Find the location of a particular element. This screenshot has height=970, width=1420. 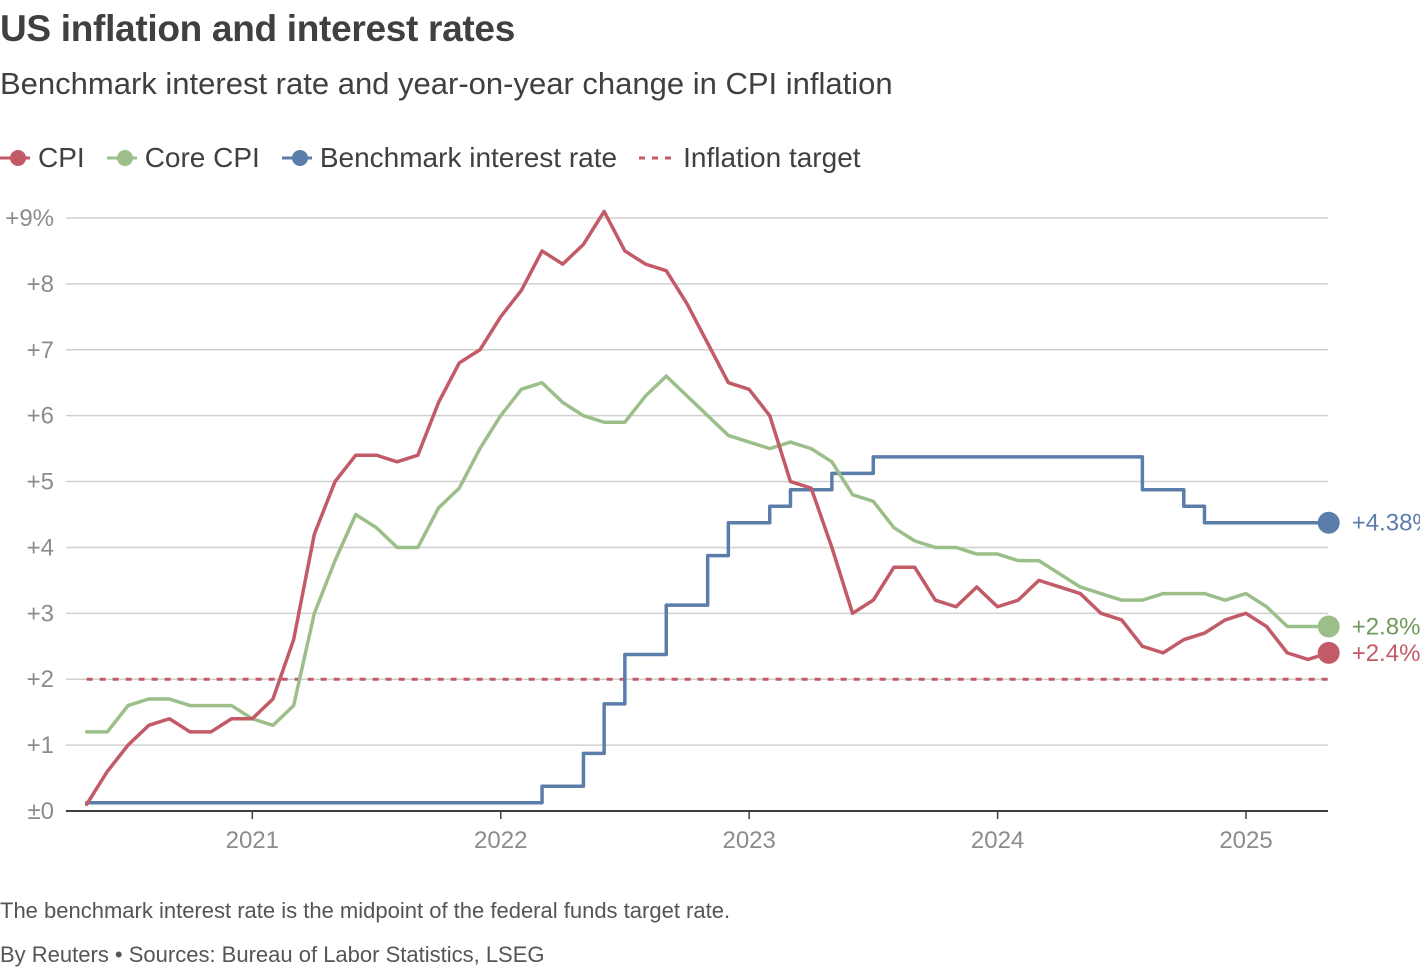

legend-label-benchmark-rate: Benchmark interest rate is located at coordinates (468, 157).